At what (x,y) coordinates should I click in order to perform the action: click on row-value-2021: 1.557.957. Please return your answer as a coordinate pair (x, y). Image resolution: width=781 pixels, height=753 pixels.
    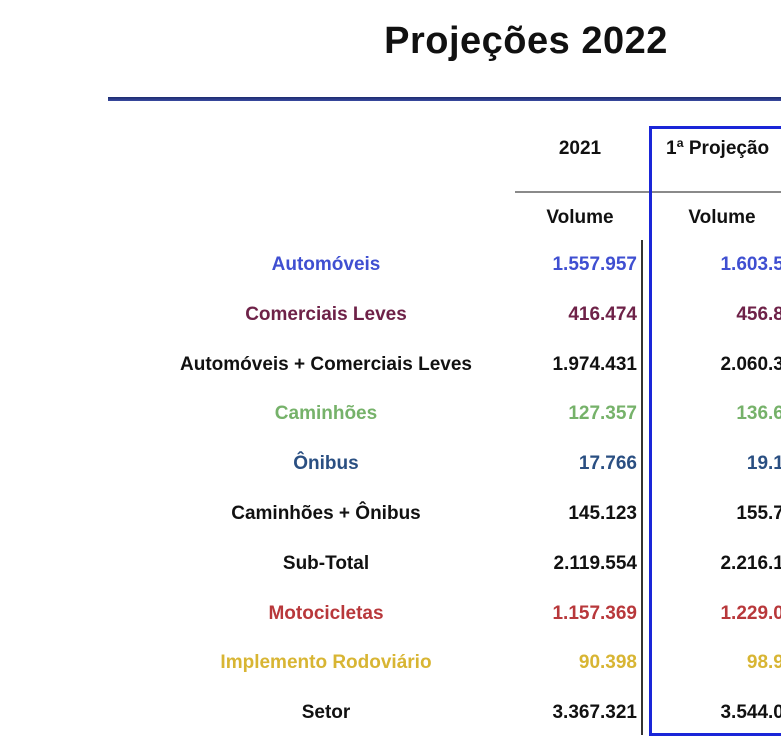
    Looking at the image, I should click on (594, 264).